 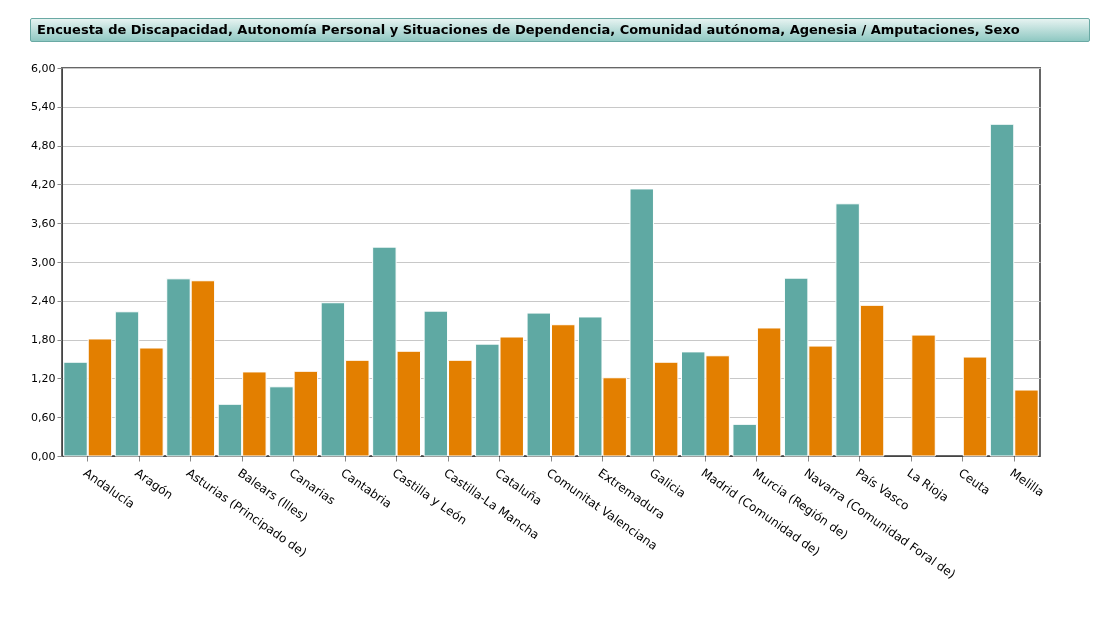 I want to click on y-tick-label: 5,40, so click(x=43, y=107).